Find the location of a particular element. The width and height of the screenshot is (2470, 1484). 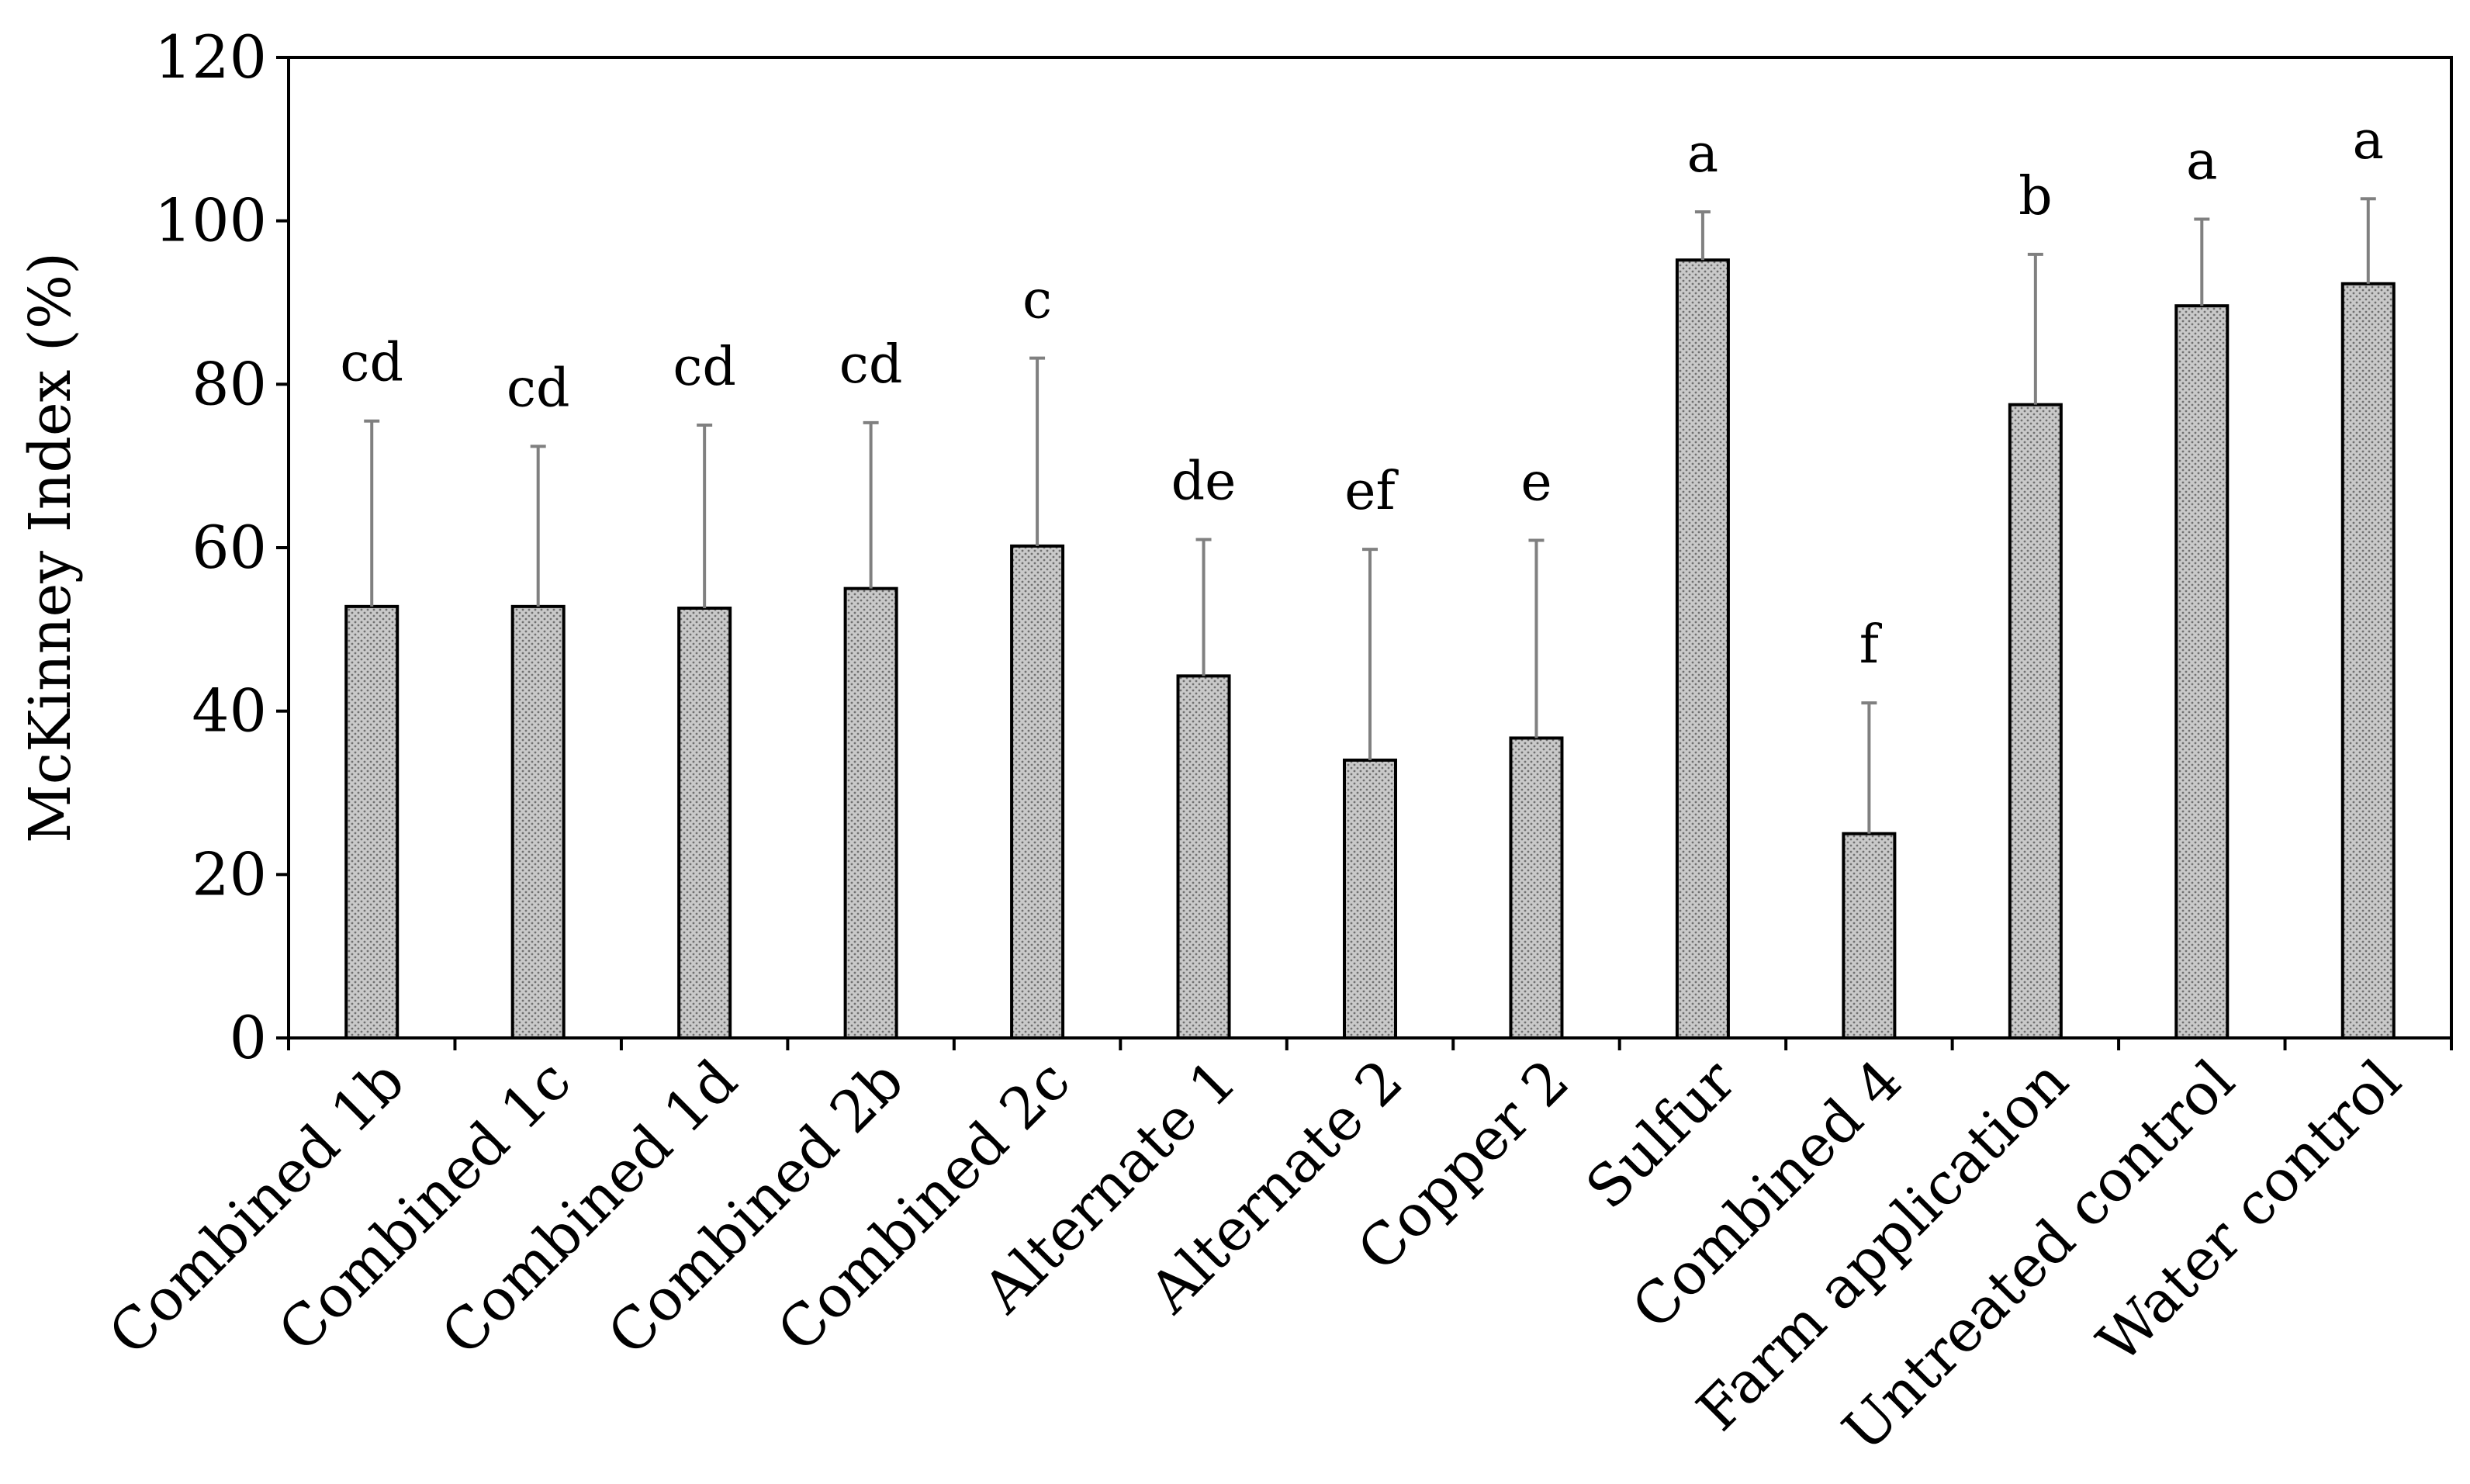

y-tick-label: 60 is located at coordinates (229, 547).